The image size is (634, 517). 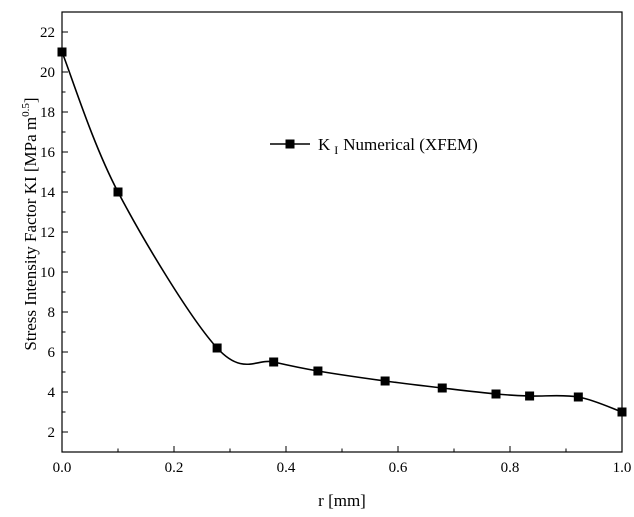 I want to click on x-tick-label: 0.4, so click(x=286, y=468).